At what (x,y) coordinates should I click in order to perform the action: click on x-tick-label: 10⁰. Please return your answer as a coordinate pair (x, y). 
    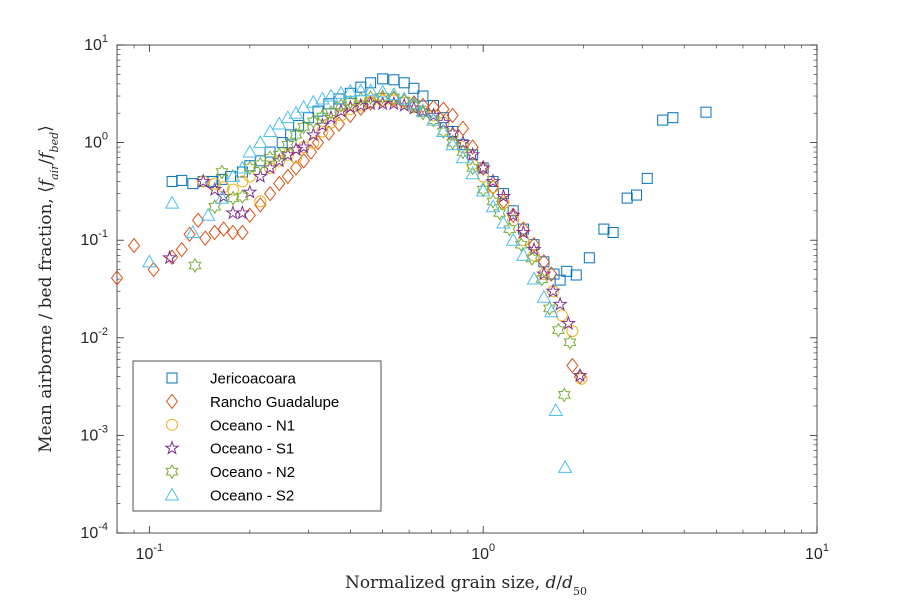
    Looking at the image, I should click on (483, 552).